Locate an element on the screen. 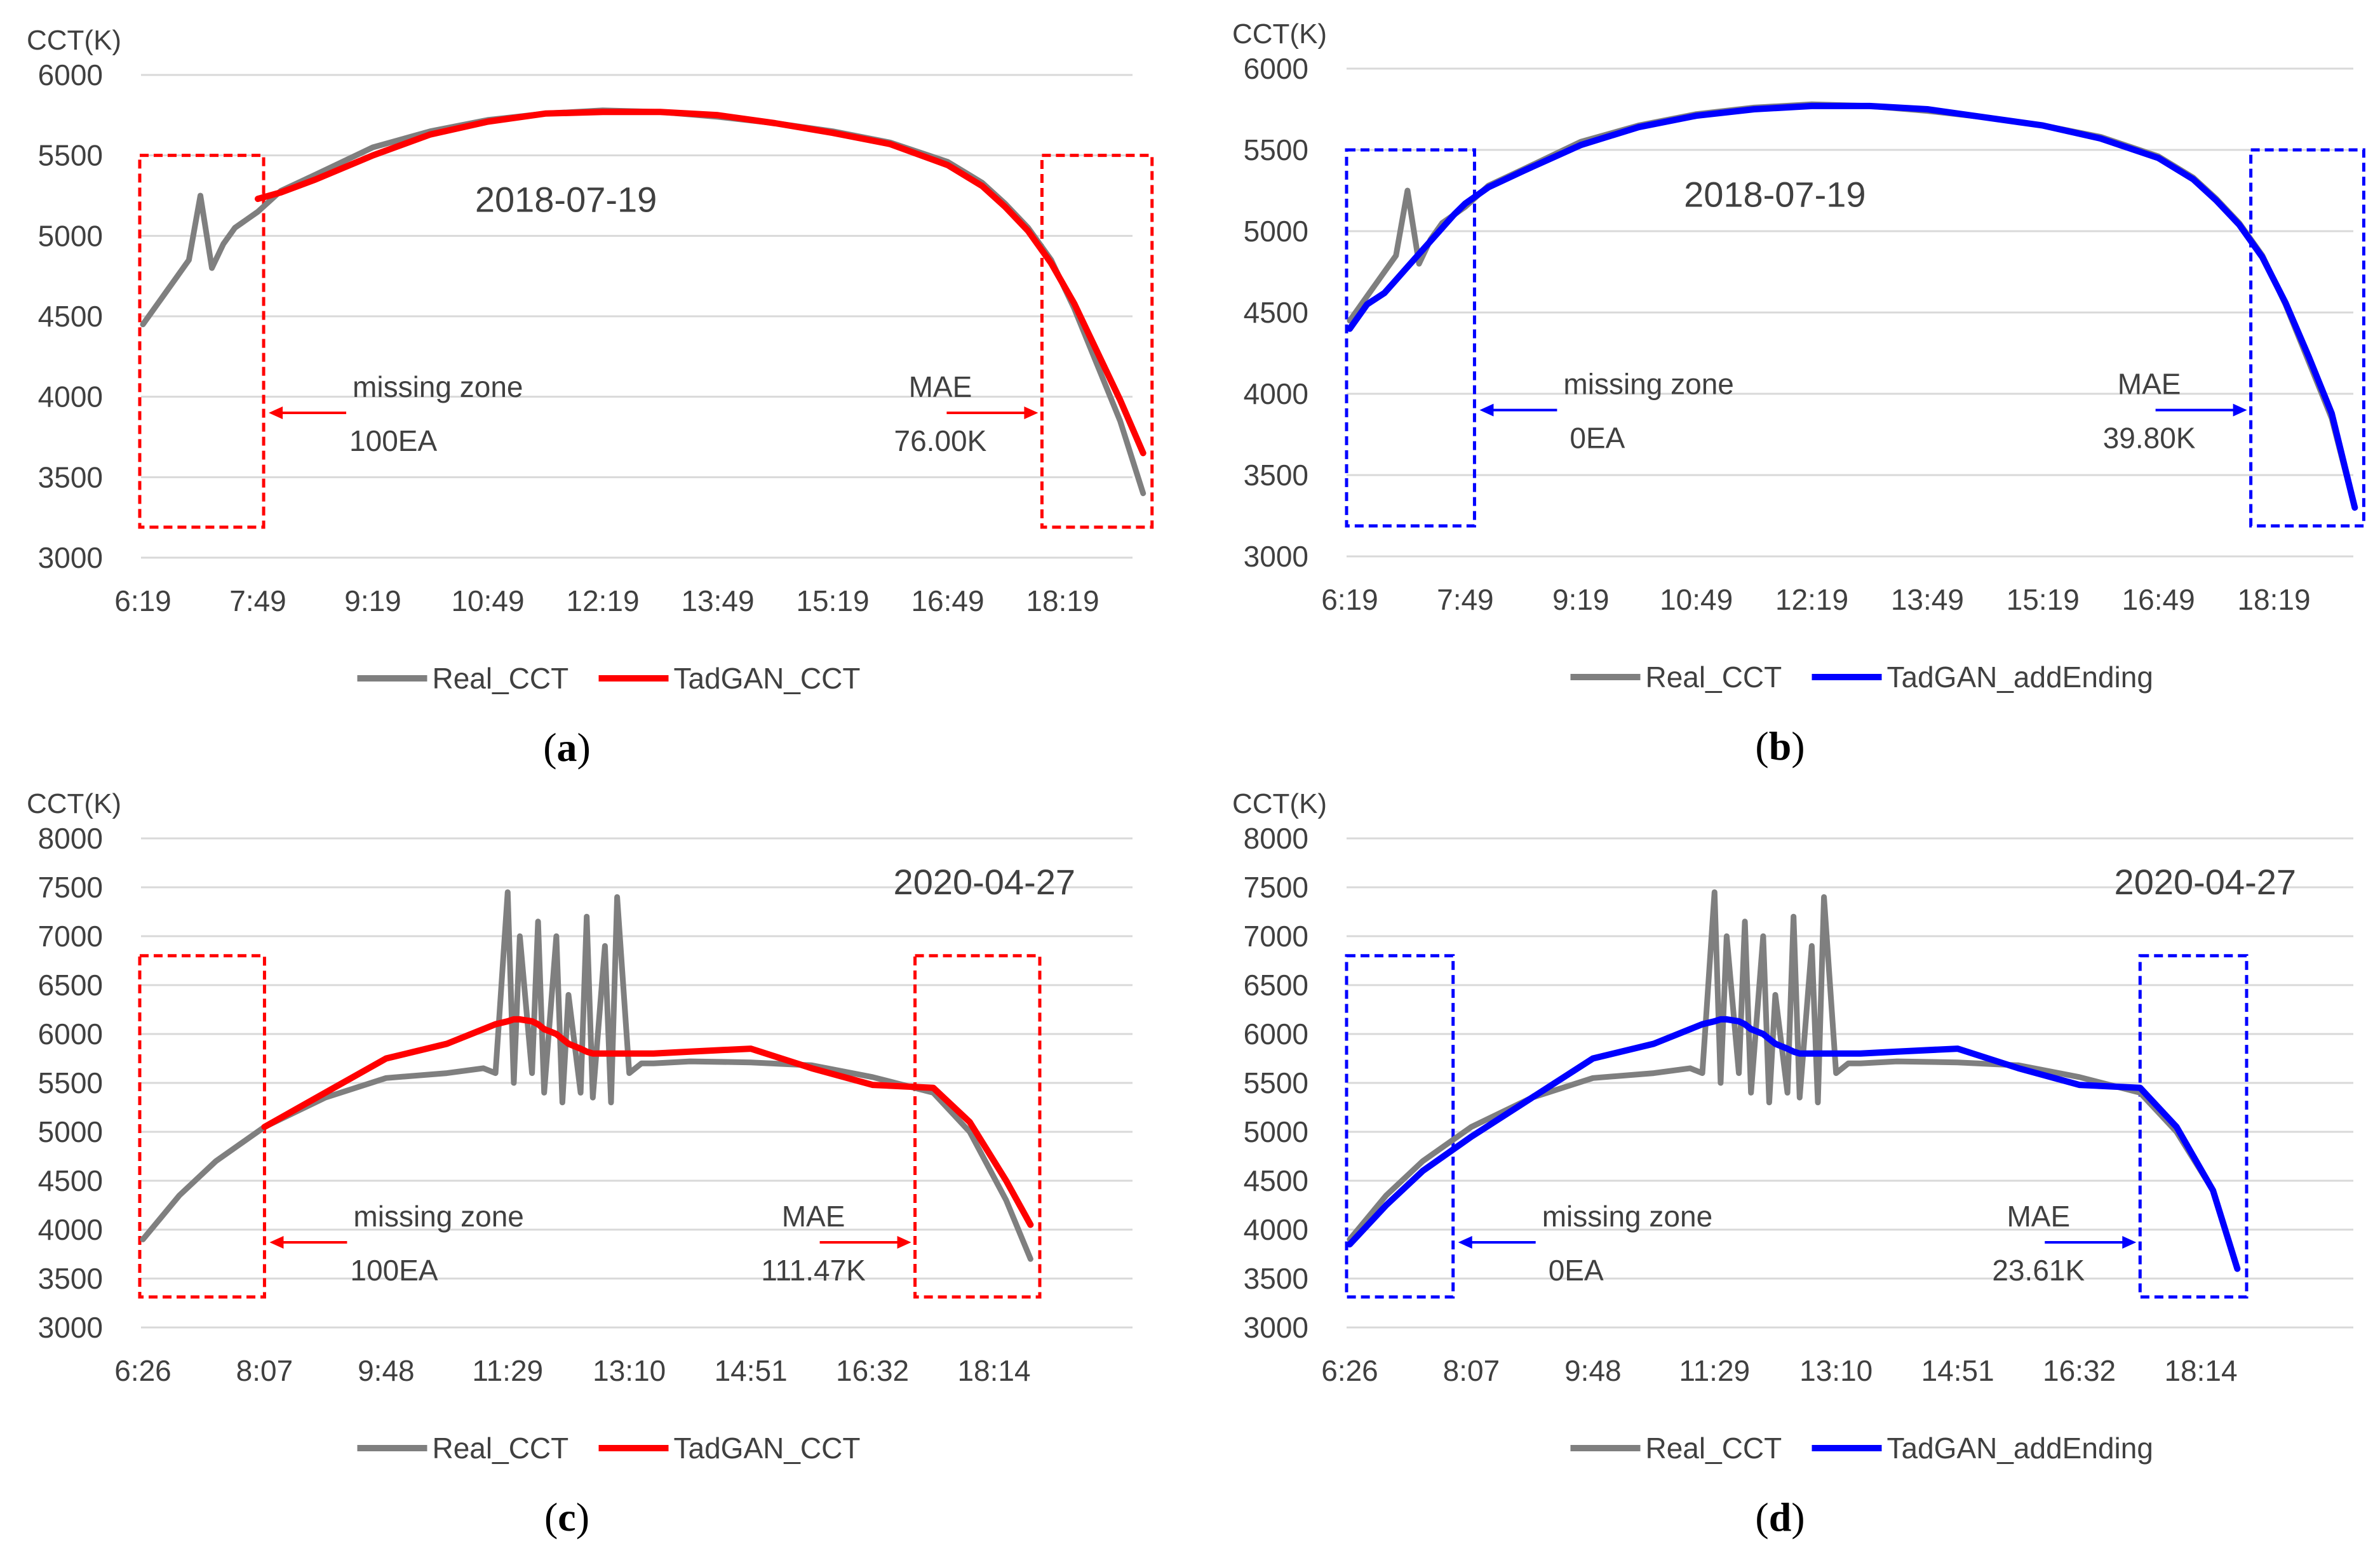  mae-value: 39.80K is located at coordinates (2149, 438).